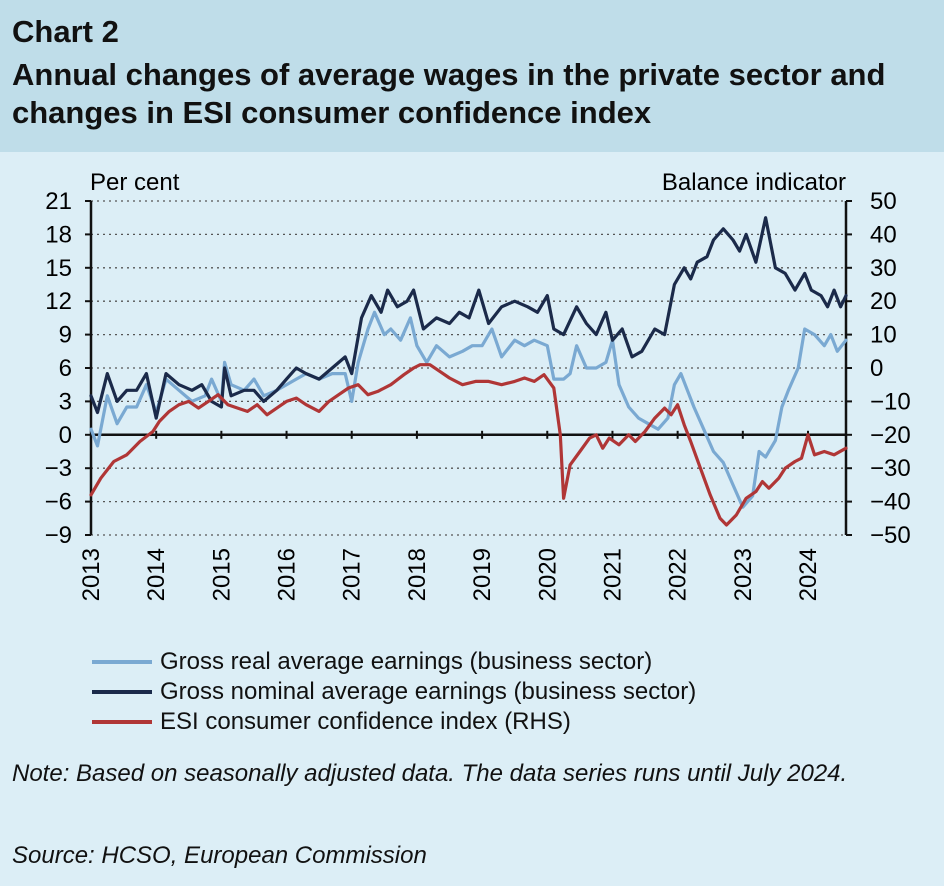  What do you see at coordinates (365, 721) in the screenshot?
I see `legend-label-esi: ESI consumer confidence index (RHS)` at bounding box center [365, 721].